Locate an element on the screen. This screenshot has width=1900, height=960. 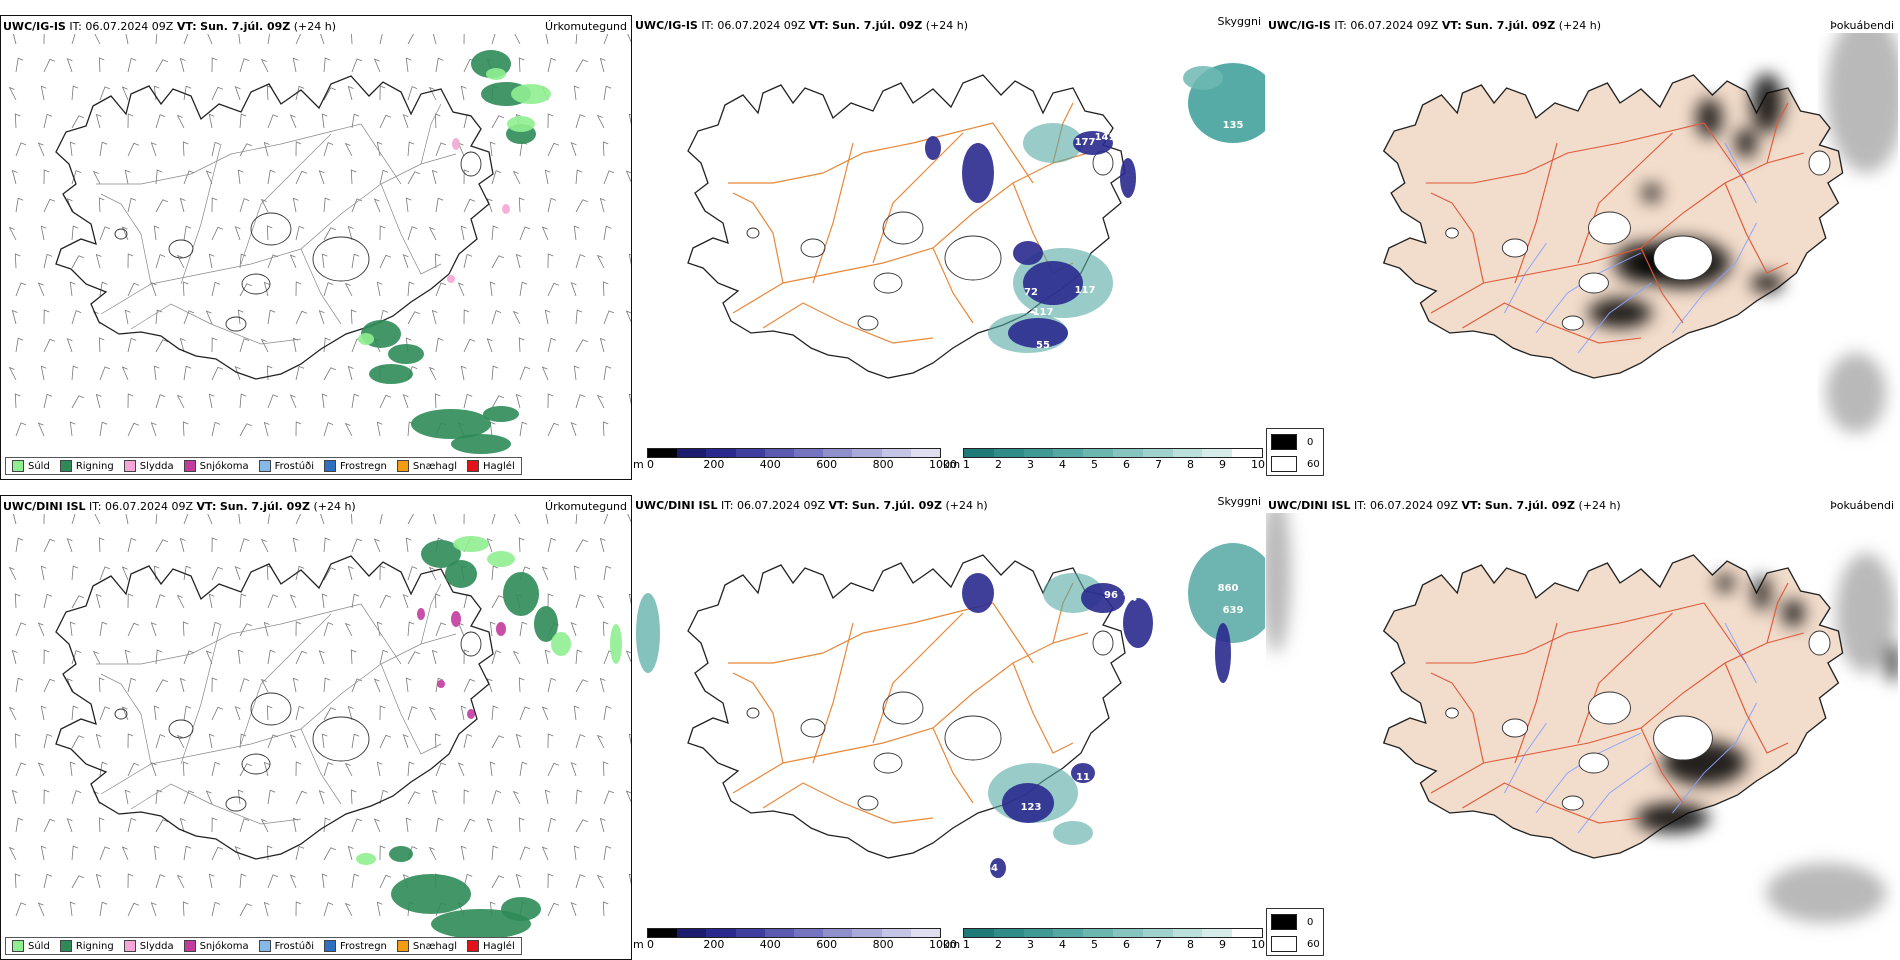
fog-legend: 0 60 is located at coordinates (1295, 932).